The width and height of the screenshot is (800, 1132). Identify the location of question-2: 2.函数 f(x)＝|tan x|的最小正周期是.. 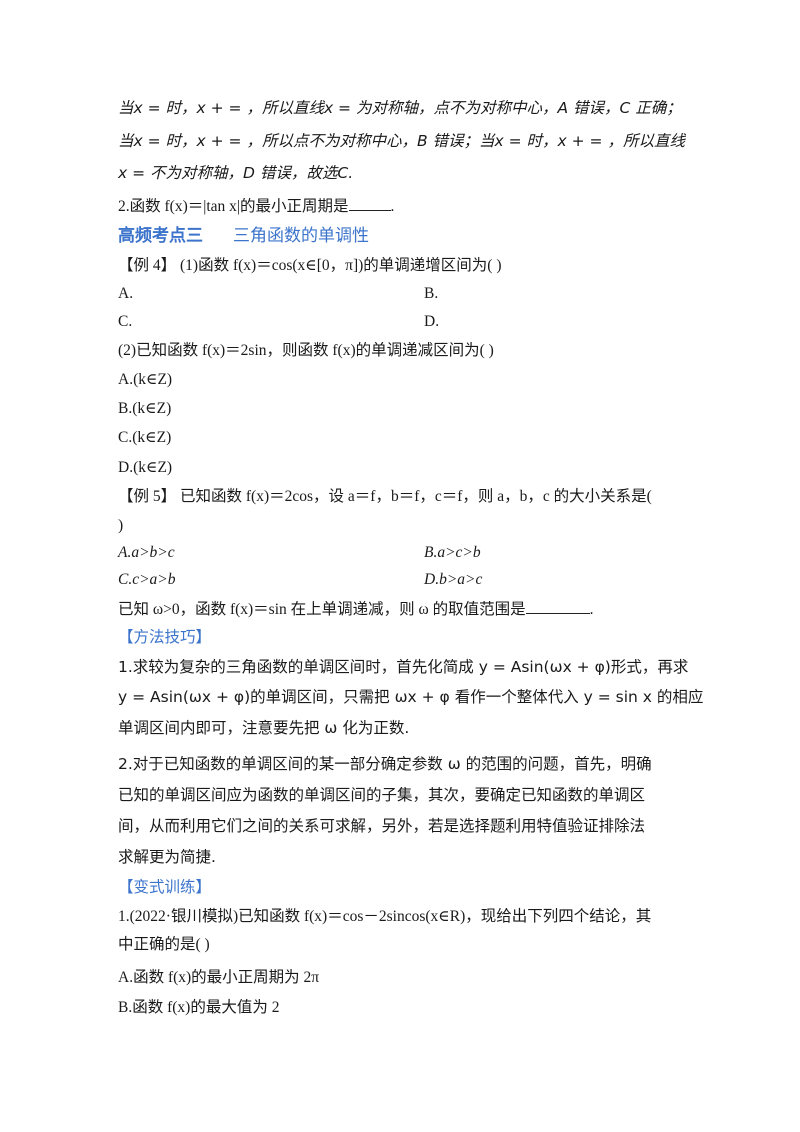
(256, 206).